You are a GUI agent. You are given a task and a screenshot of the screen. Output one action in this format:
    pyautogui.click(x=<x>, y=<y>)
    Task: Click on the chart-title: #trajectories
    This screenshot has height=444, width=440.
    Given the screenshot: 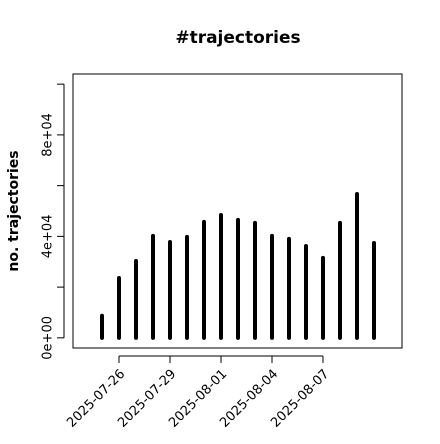 What is the action you would take?
    pyautogui.click(x=237, y=38)
    